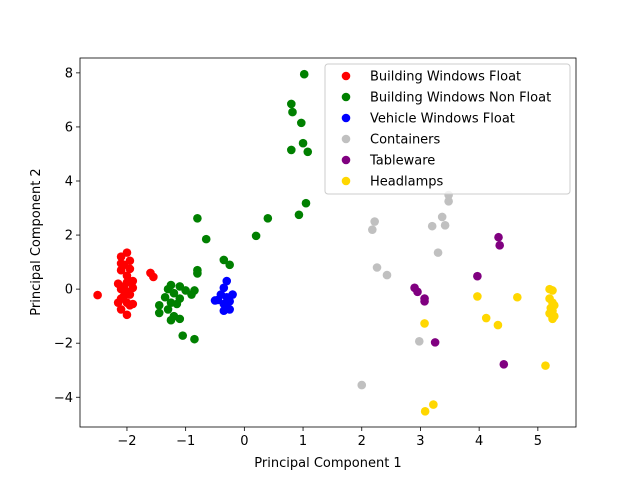 The height and width of the screenshot is (480, 640). I want to click on y-axis-label: Principal Component 2, so click(36, 241).